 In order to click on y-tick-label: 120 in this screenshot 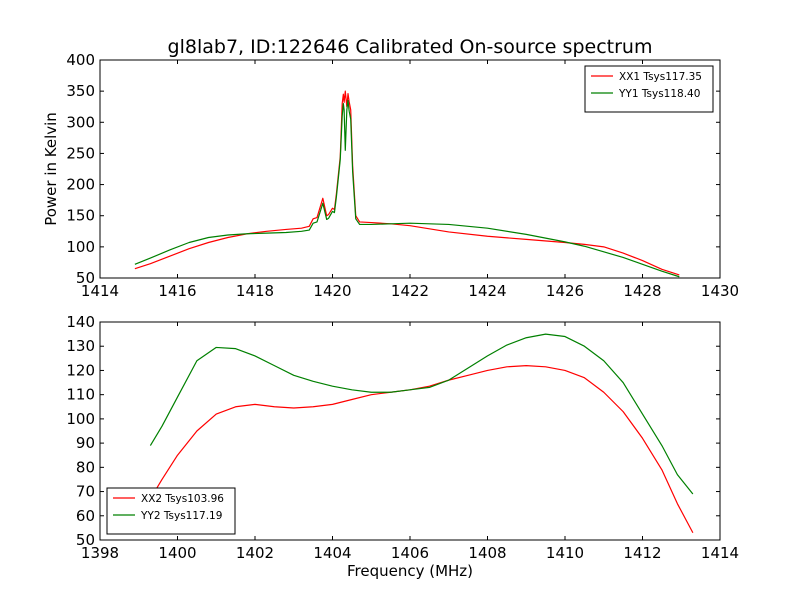, I will do `click(80, 370)`.